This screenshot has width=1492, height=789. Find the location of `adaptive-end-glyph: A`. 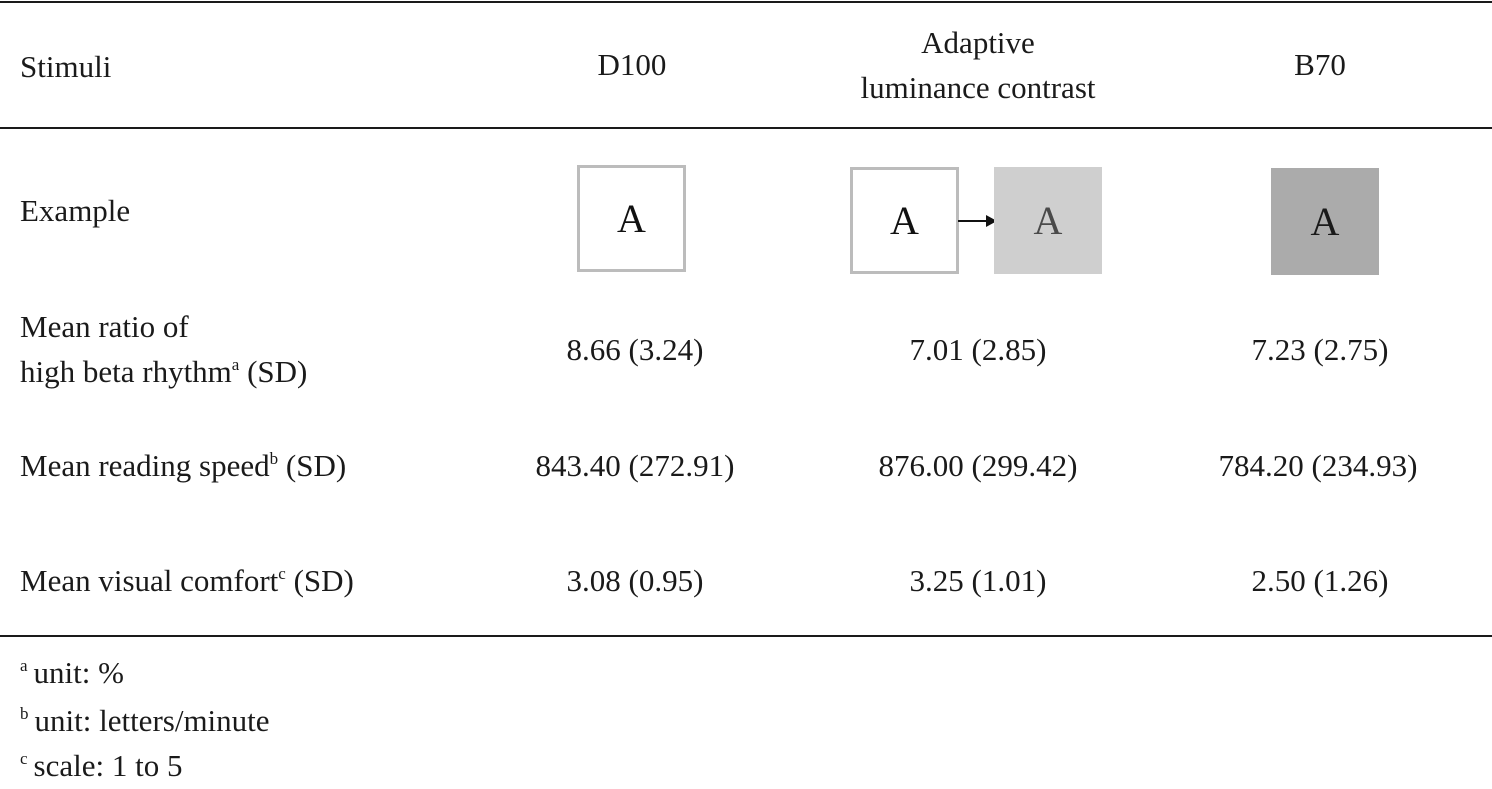

adaptive-end-glyph: A is located at coordinates (1048, 220).